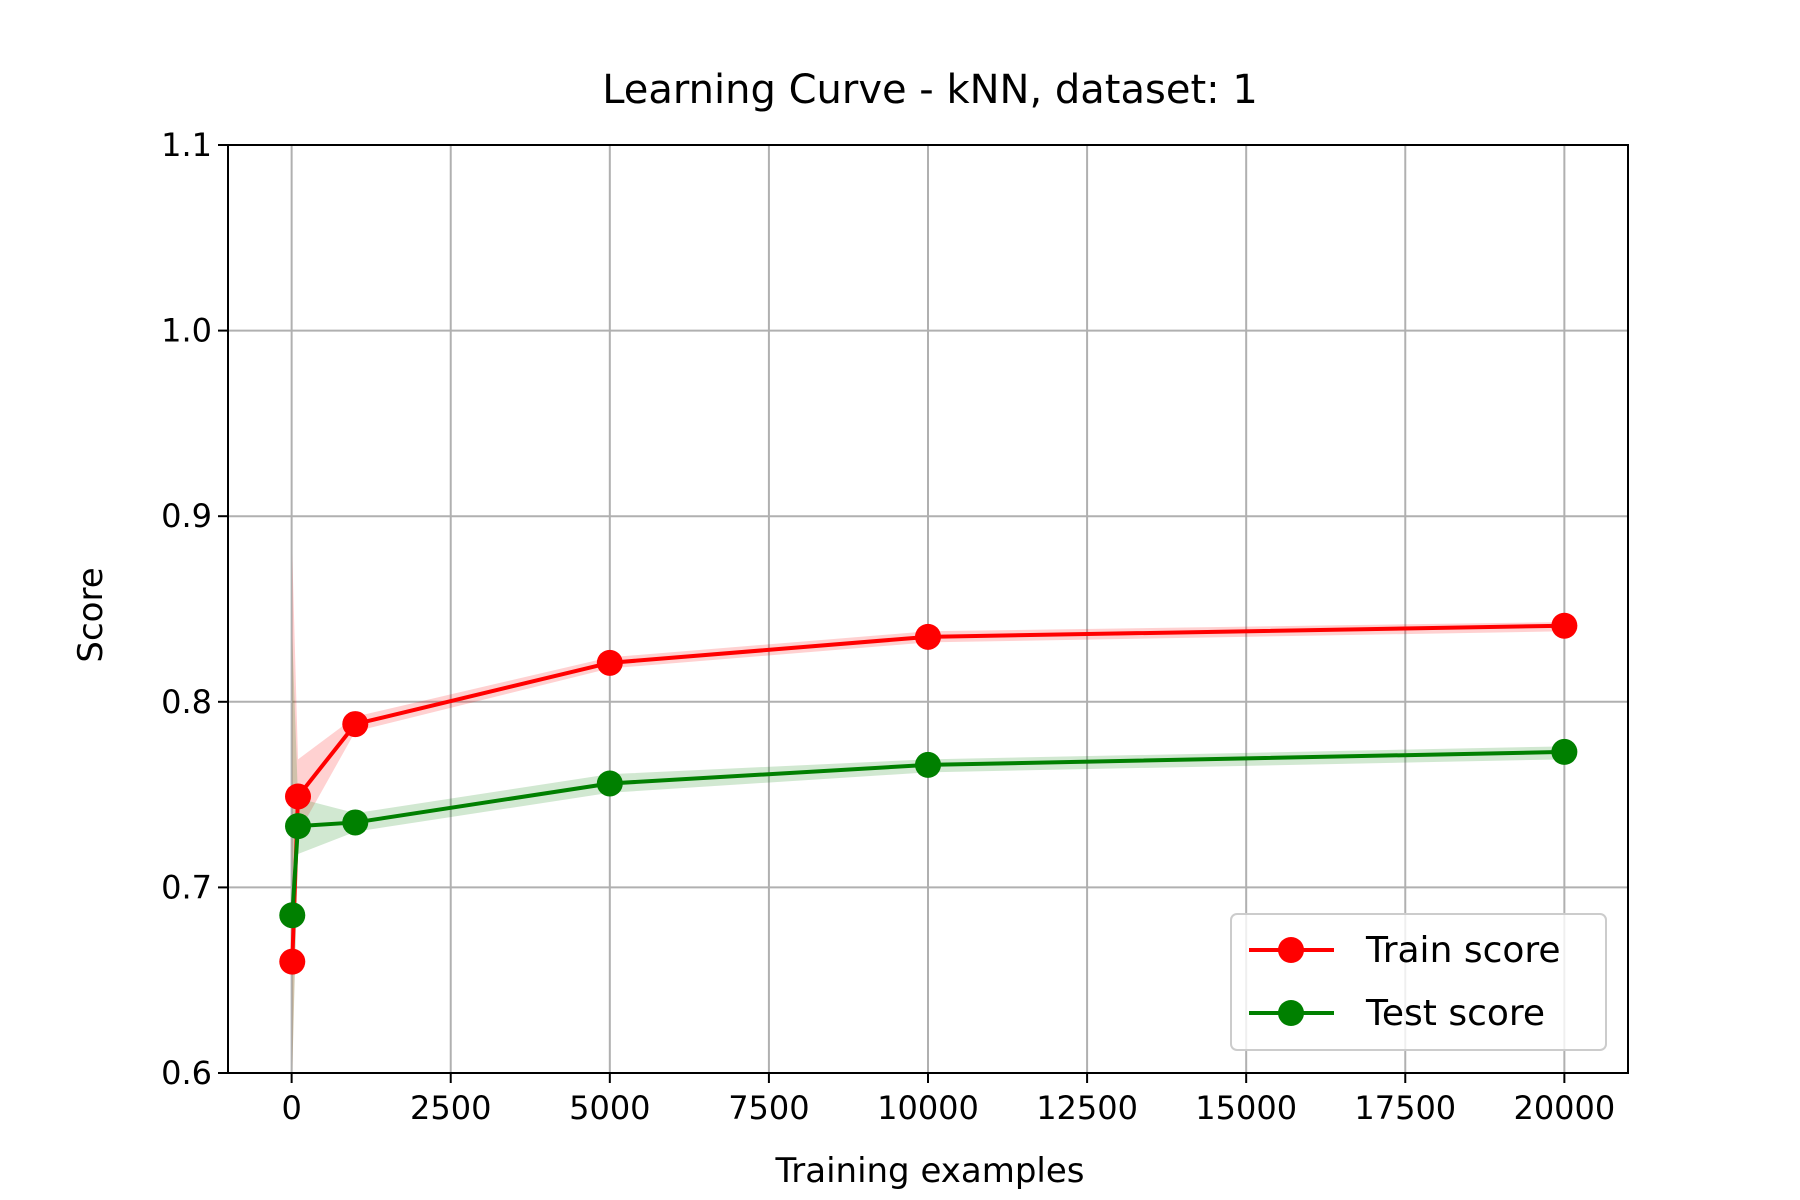 The width and height of the screenshot is (1800, 1200). I want to click on legend-train-label: Train score, so click(1463, 950).